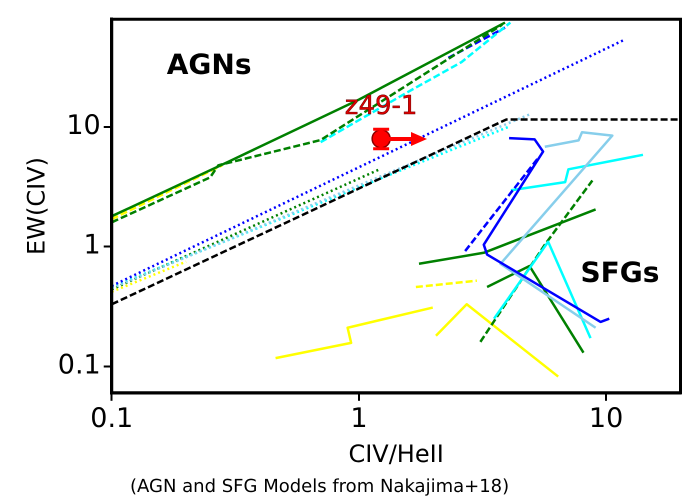 This screenshot has width=691, height=501. What do you see at coordinates (112, 418) in the screenshot?
I see `x-tick-label: 0.1` at bounding box center [112, 418].